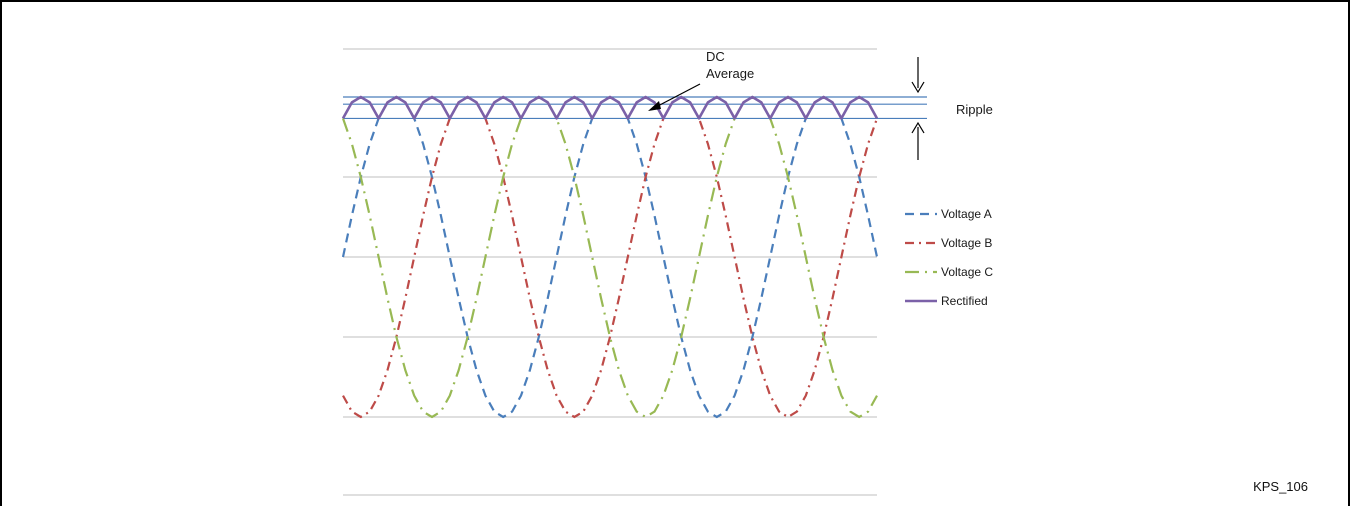 Image resolution: width=1350 pixels, height=506 pixels. Describe the element at coordinates (674, 97) in the screenshot. I see `dc-average-arrow` at that location.